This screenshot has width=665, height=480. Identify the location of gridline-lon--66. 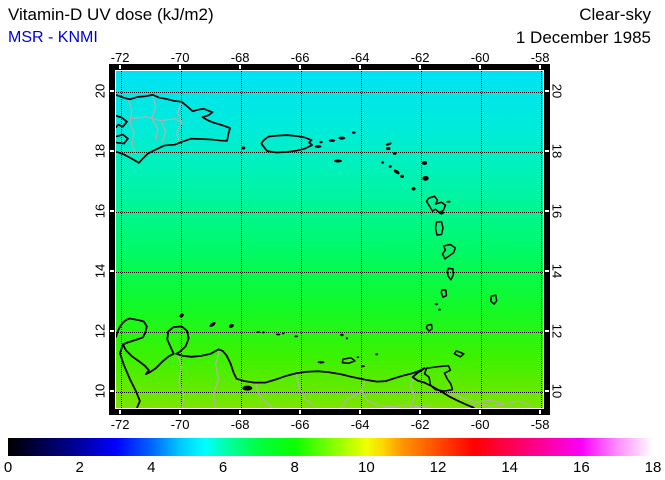
(302, 239).